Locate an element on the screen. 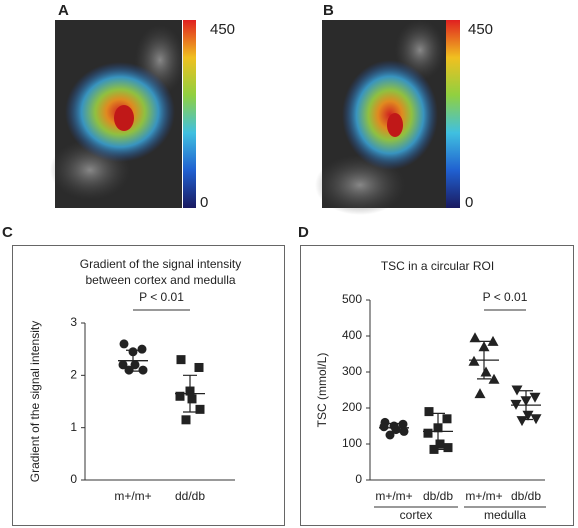 This screenshot has height=528, width=578. chart-title: TSC in a circular ROI is located at coordinates (437, 266).